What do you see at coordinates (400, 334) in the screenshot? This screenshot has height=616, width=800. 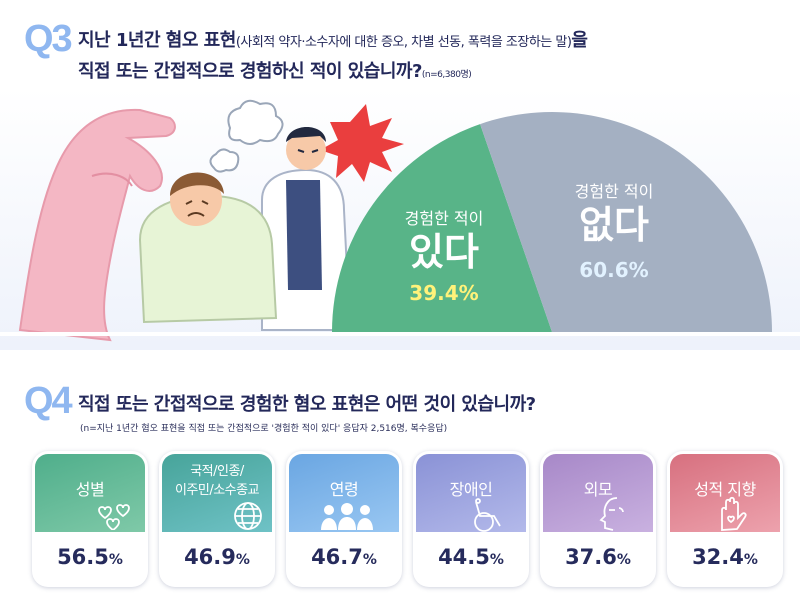 I see `pie-baseline` at bounding box center [400, 334].